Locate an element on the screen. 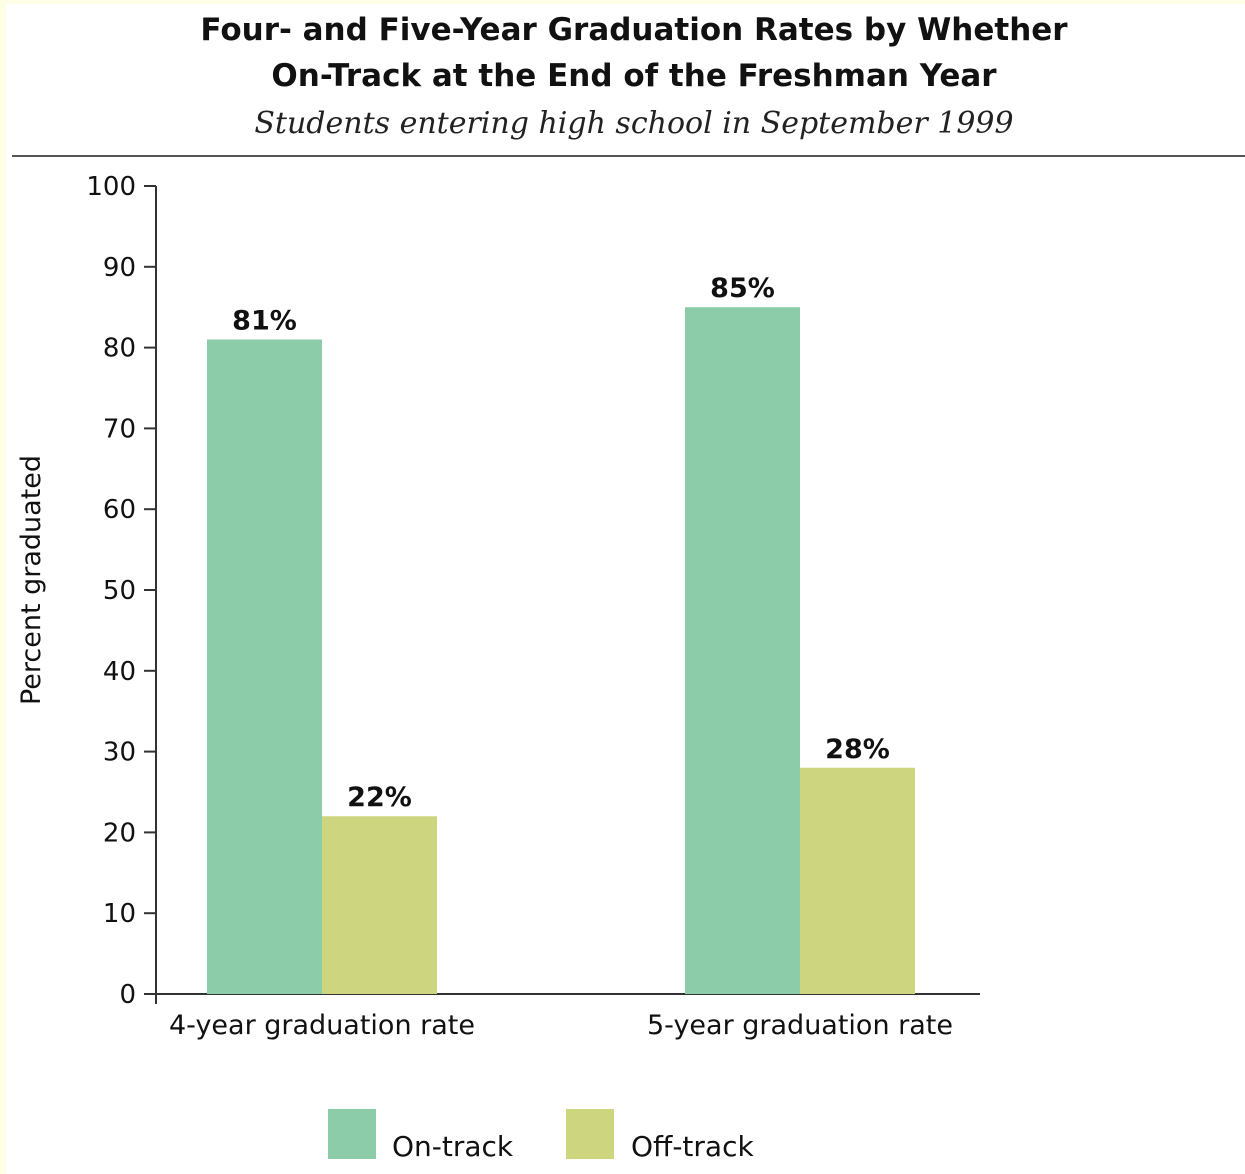 The width and height of the screenshot is (1245, 1174). y-tick-label-60: 60 is located at coordinates (119, 510).